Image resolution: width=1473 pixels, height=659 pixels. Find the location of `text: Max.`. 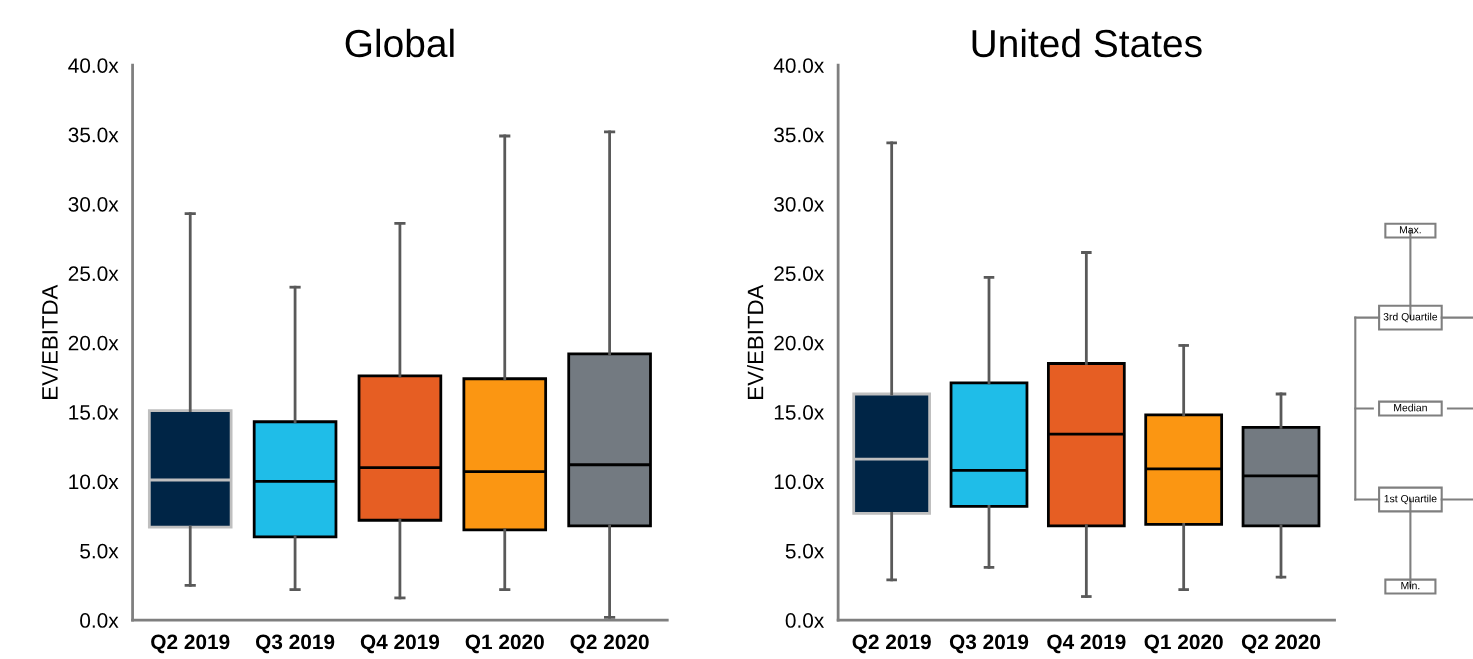

text: Max. is located at coordinates (1410, 230).